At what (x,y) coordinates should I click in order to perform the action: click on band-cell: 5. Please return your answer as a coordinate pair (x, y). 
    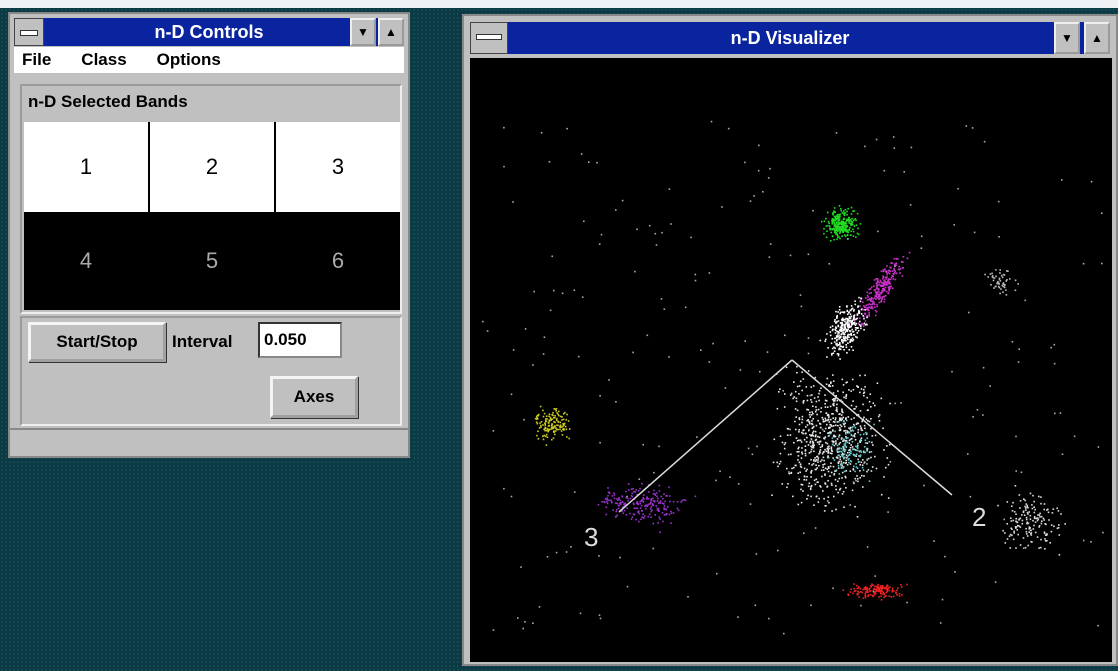
    Looking at the image, I should click on (212, 260).